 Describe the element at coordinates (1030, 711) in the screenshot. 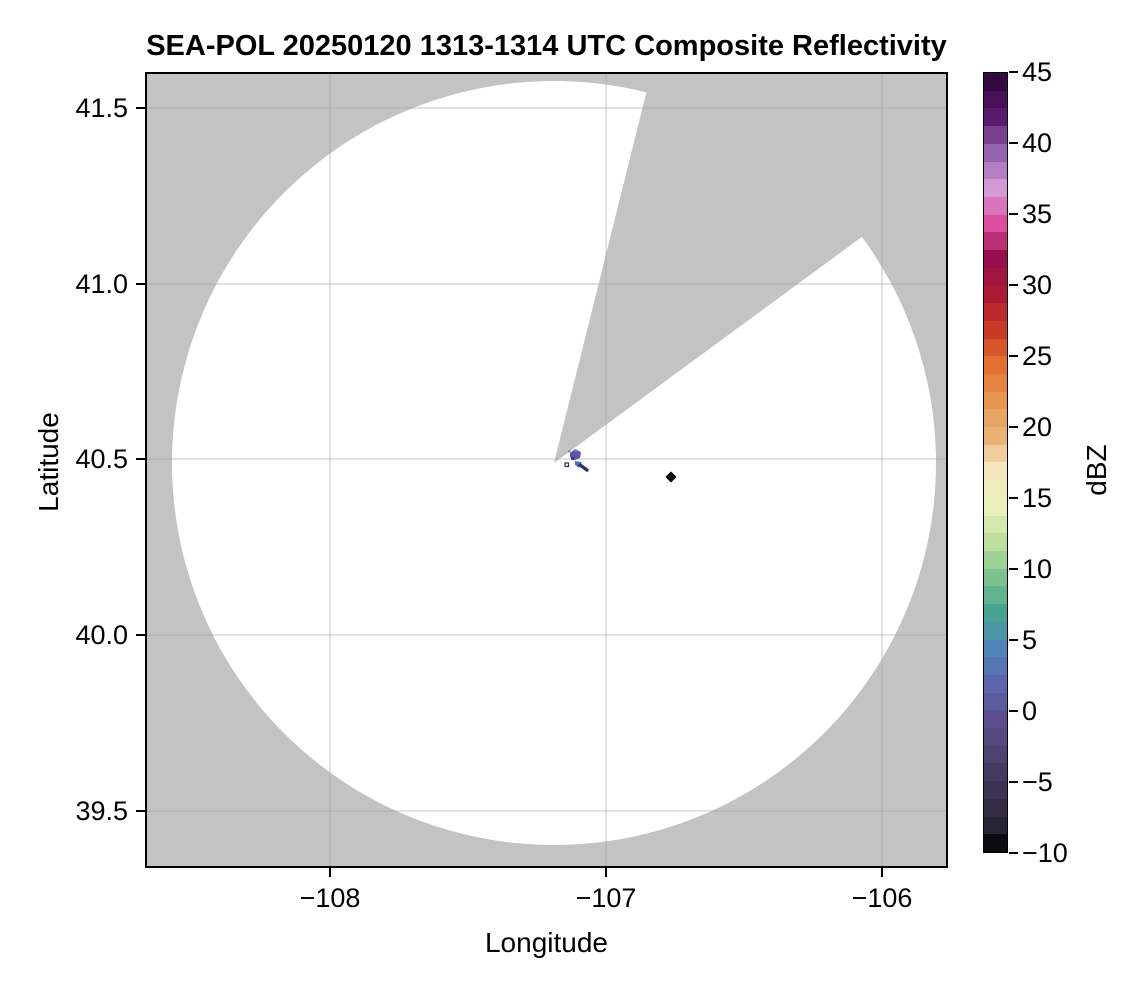

I see `colorbar-tick-label: 0` at that location.